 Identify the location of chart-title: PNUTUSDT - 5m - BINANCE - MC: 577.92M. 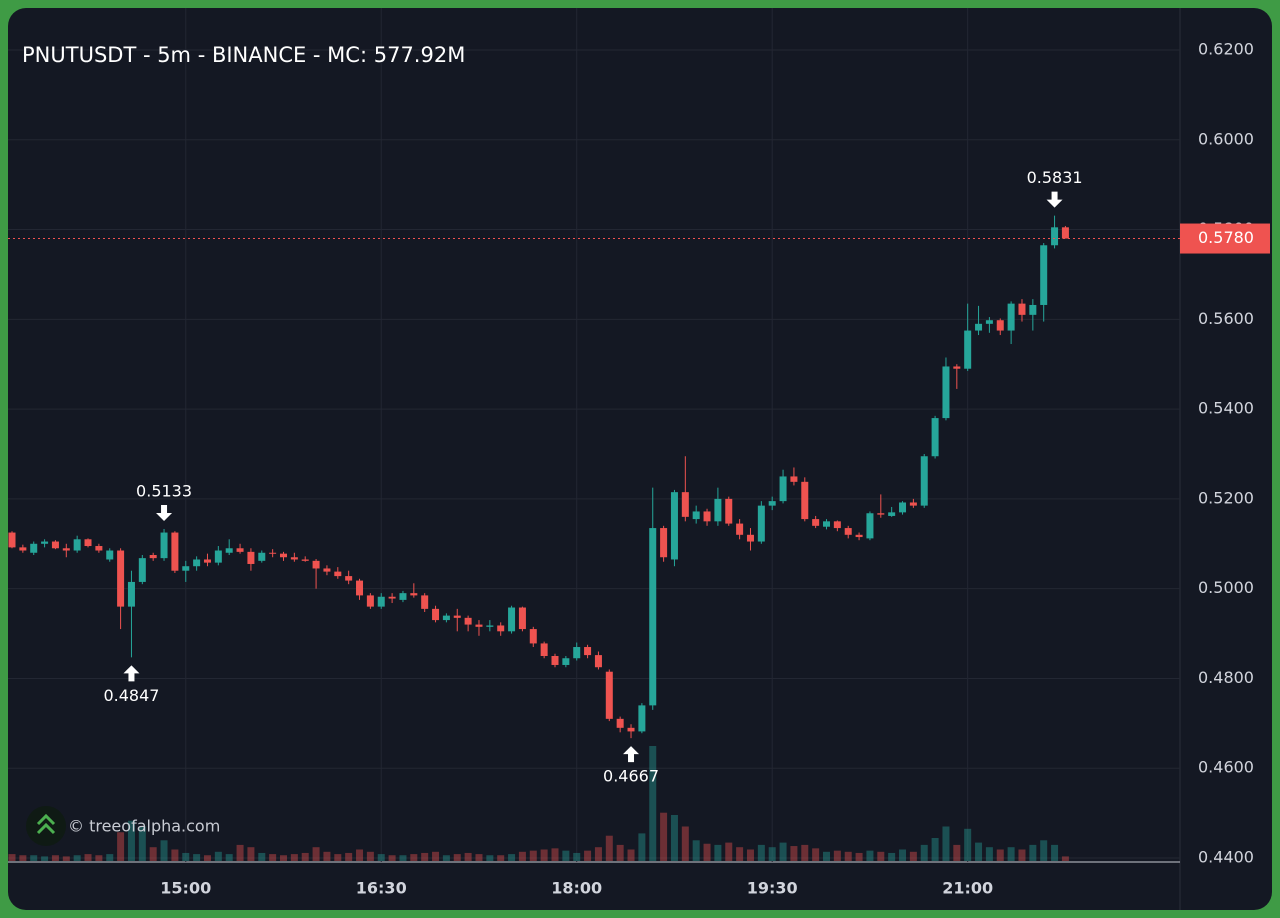
(243, 55).